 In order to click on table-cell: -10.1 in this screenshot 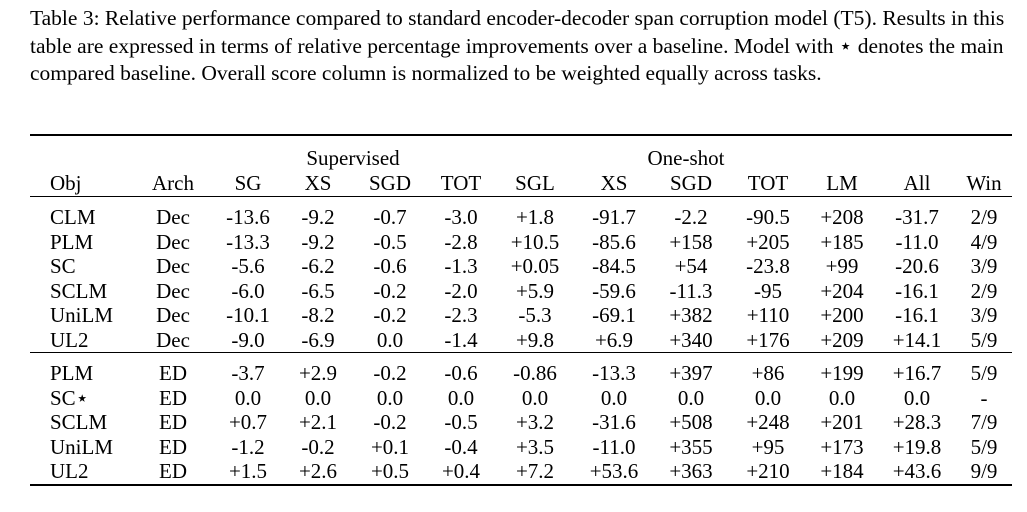, I will do `click(248, 315)`.